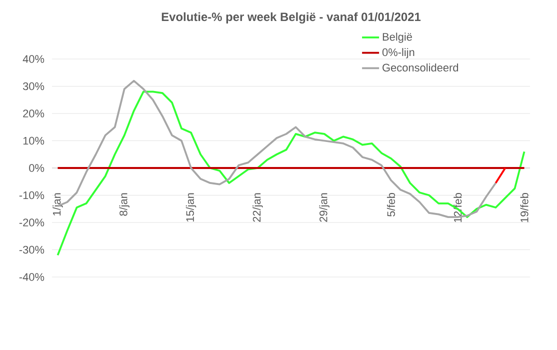 The image size is (557, 350). Describe the element at coordinates (31, 250) in the screenshot. I see `y-tick-label: -30%` at that location.